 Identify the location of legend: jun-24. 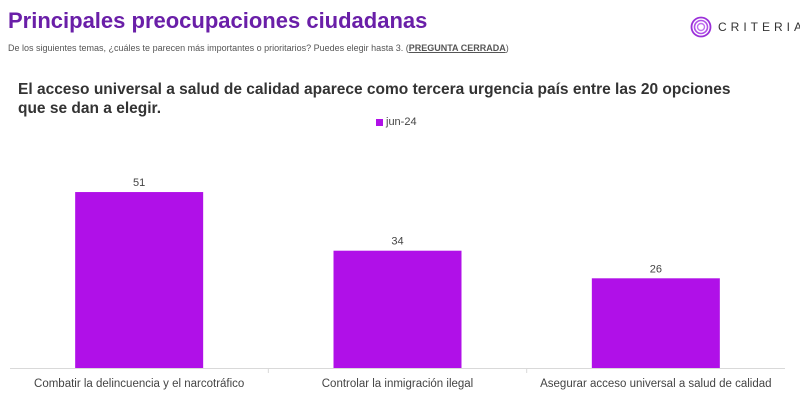
(396, 122).